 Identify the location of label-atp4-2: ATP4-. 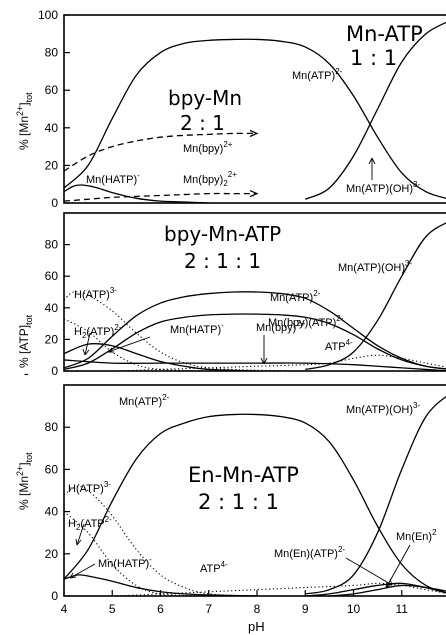
(339, 345).